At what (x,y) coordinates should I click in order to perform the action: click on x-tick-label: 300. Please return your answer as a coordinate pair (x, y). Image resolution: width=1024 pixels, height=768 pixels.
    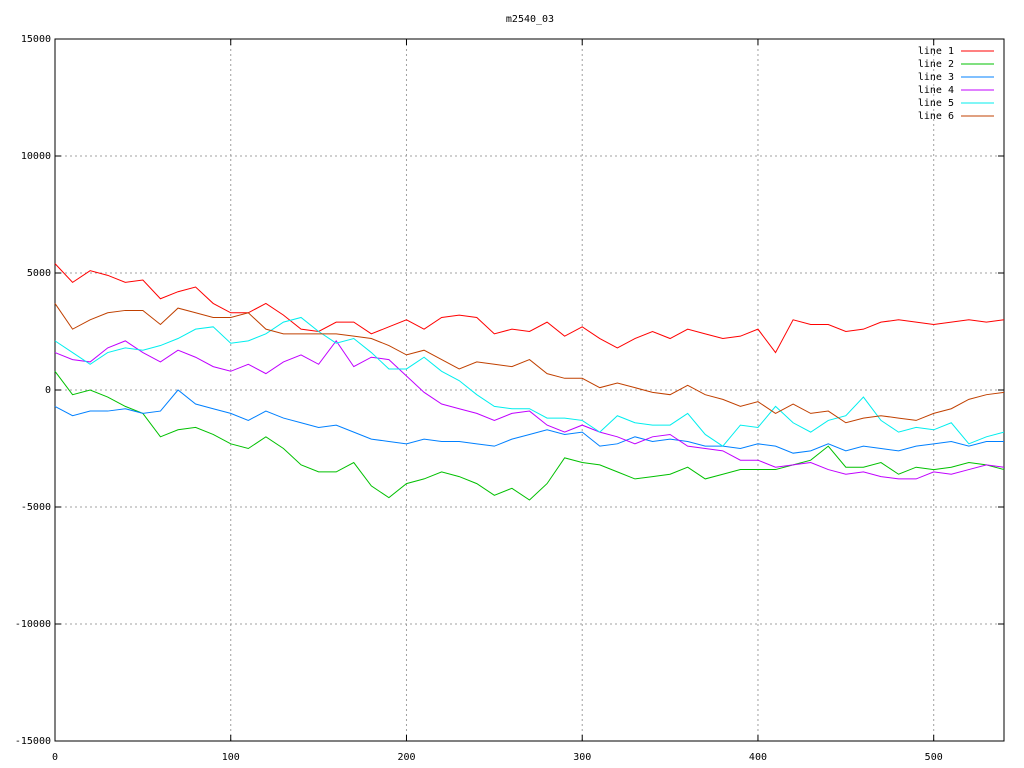
    Looking at the image, I should click on (582, 757).